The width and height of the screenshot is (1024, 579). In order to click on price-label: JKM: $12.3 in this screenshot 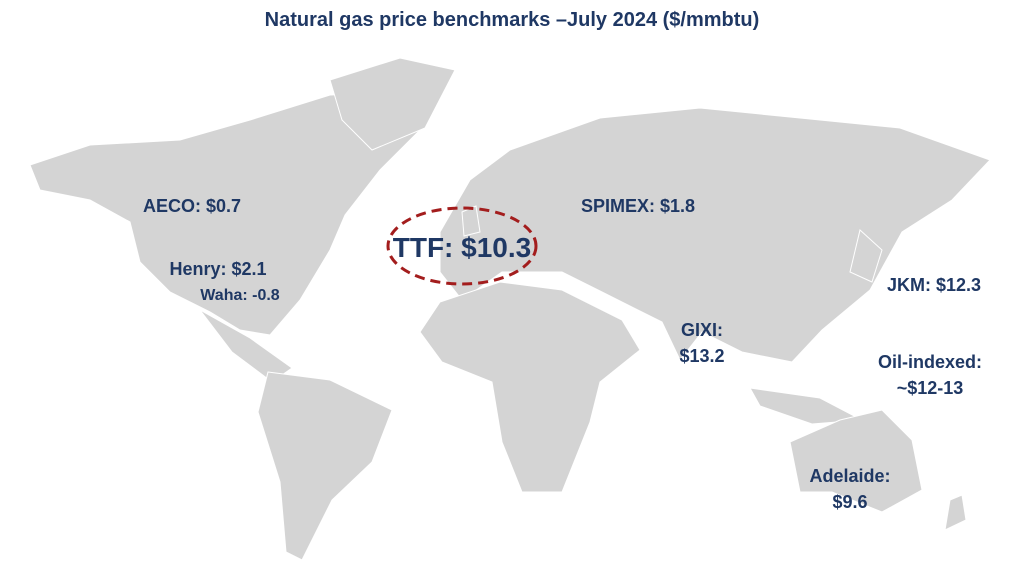, I will do `click(934, 285)`.